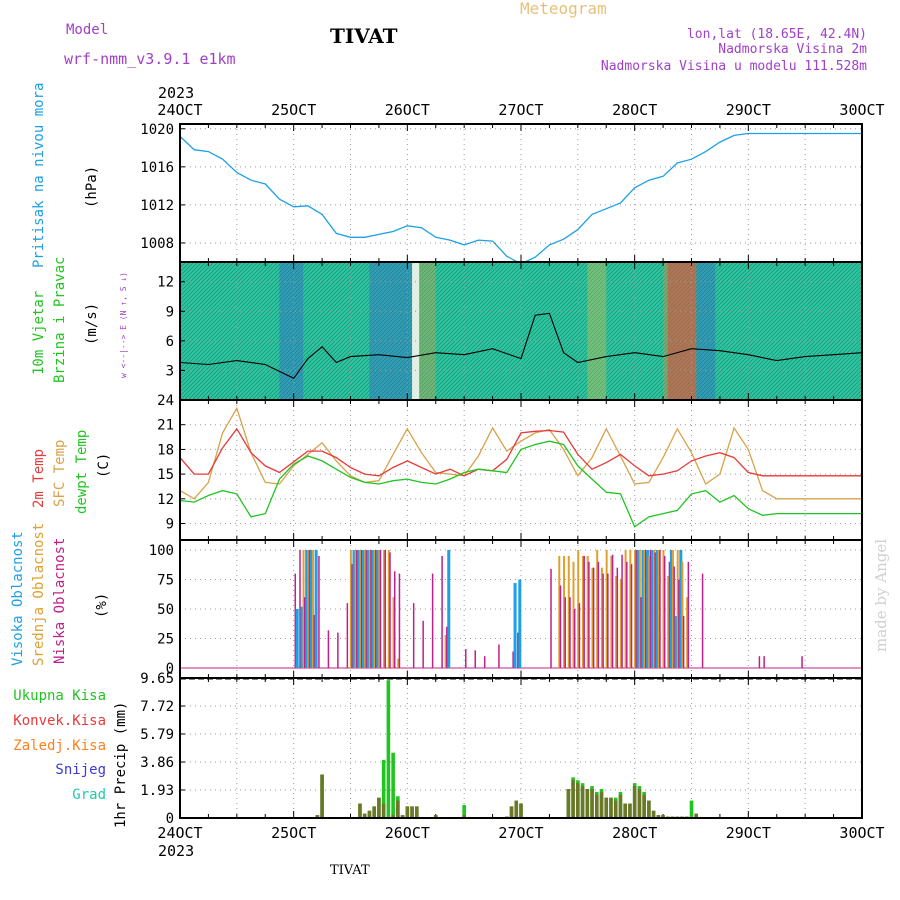 This screenshot has height=900, width=900. I want to click on temp-ytick-label: 18, so click(165, 450).